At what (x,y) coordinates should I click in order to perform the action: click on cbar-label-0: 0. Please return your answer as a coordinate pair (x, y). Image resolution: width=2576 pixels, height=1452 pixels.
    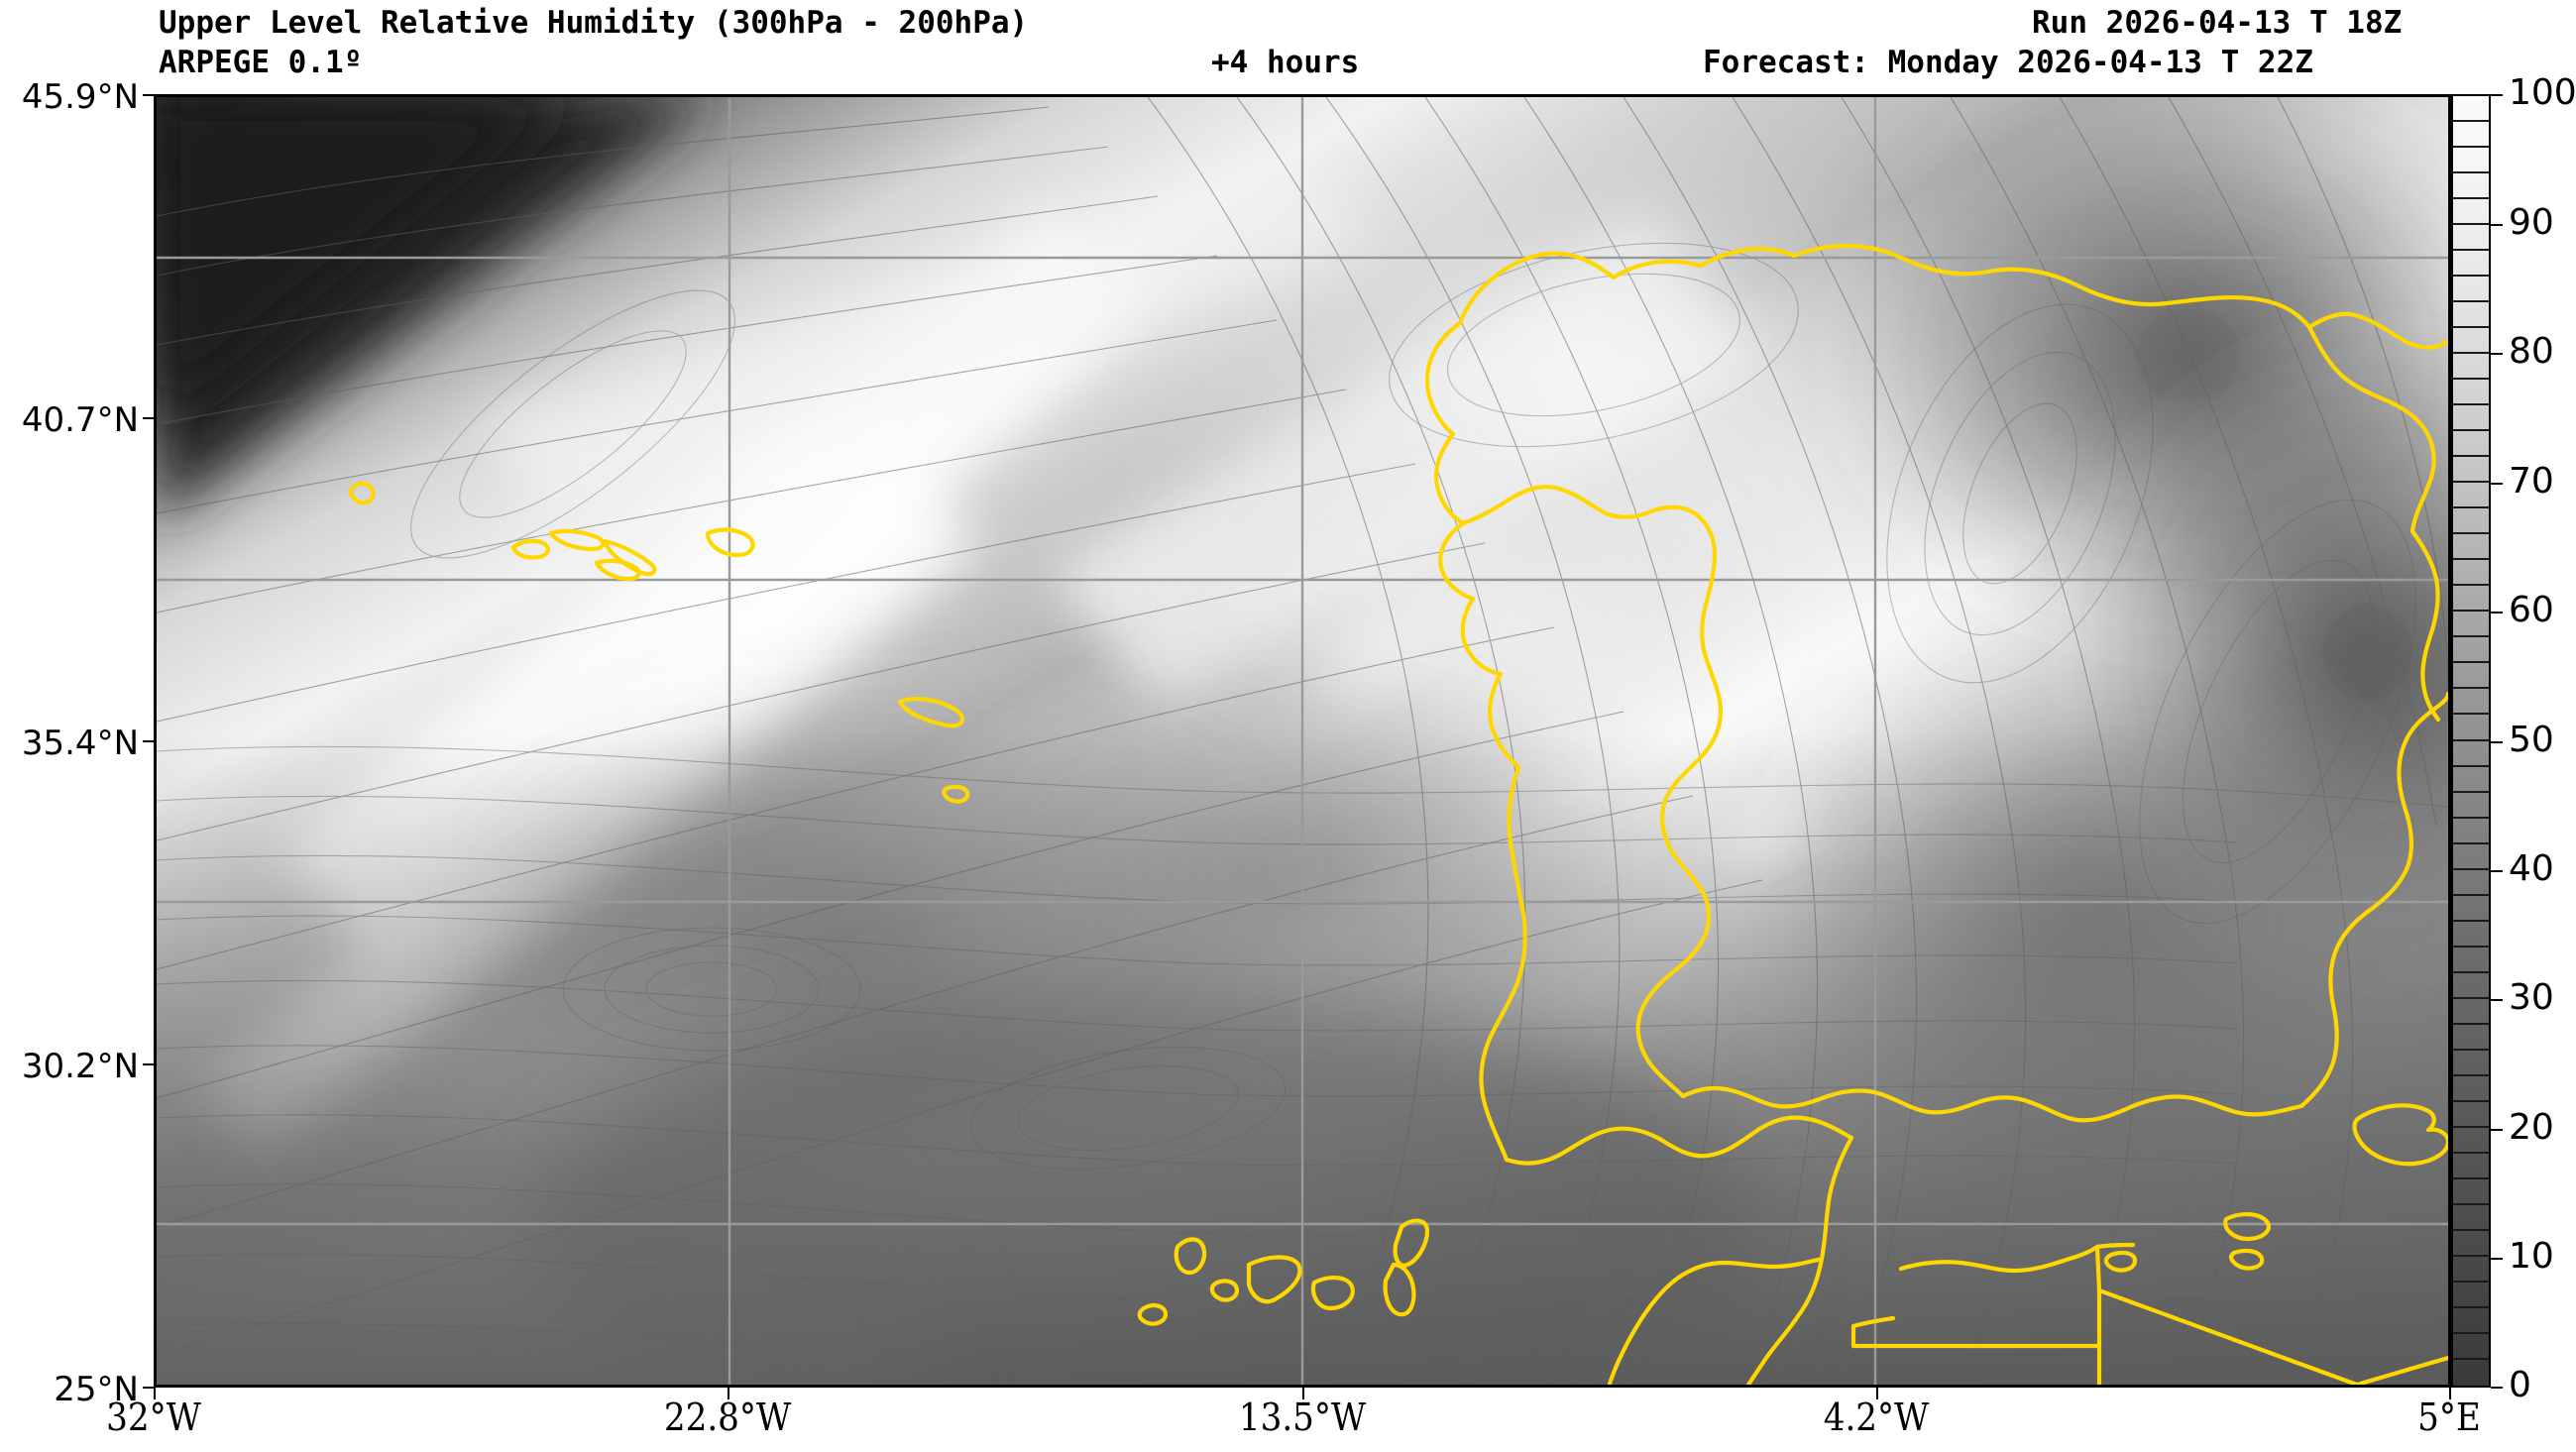
    Looking at the image, I should click on (2520, 1385).